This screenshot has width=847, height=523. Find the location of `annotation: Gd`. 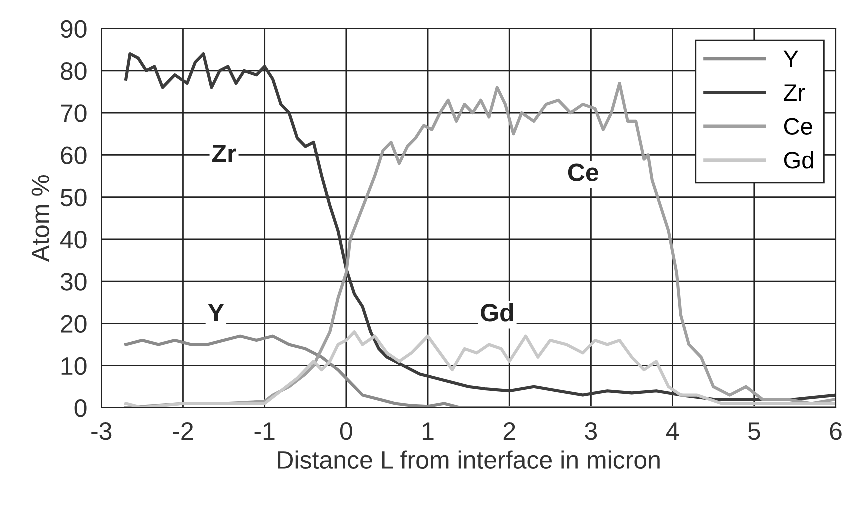

annotation: Gd is located at coordinates (497, 312).